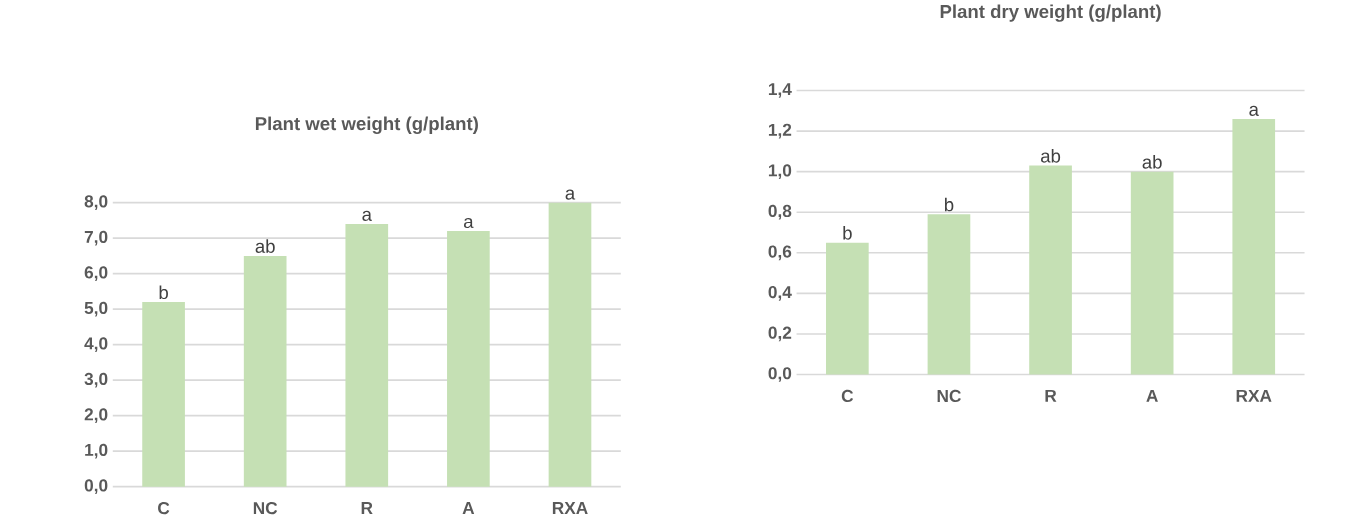 The width and height of the screenshot is (1352, 519). I want to click on y-tick-label: 3,0, so click(96, 380).